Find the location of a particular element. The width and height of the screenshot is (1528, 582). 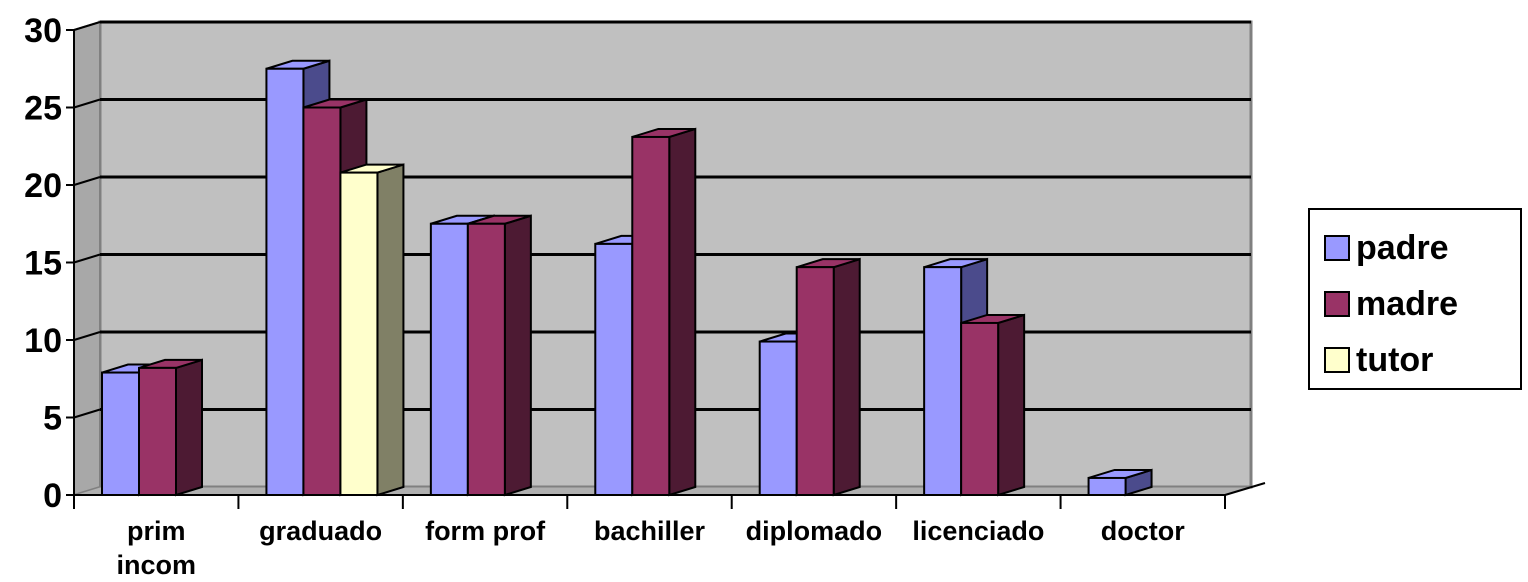

legend-label-madre: madre is located at coordinates (1407, 304).